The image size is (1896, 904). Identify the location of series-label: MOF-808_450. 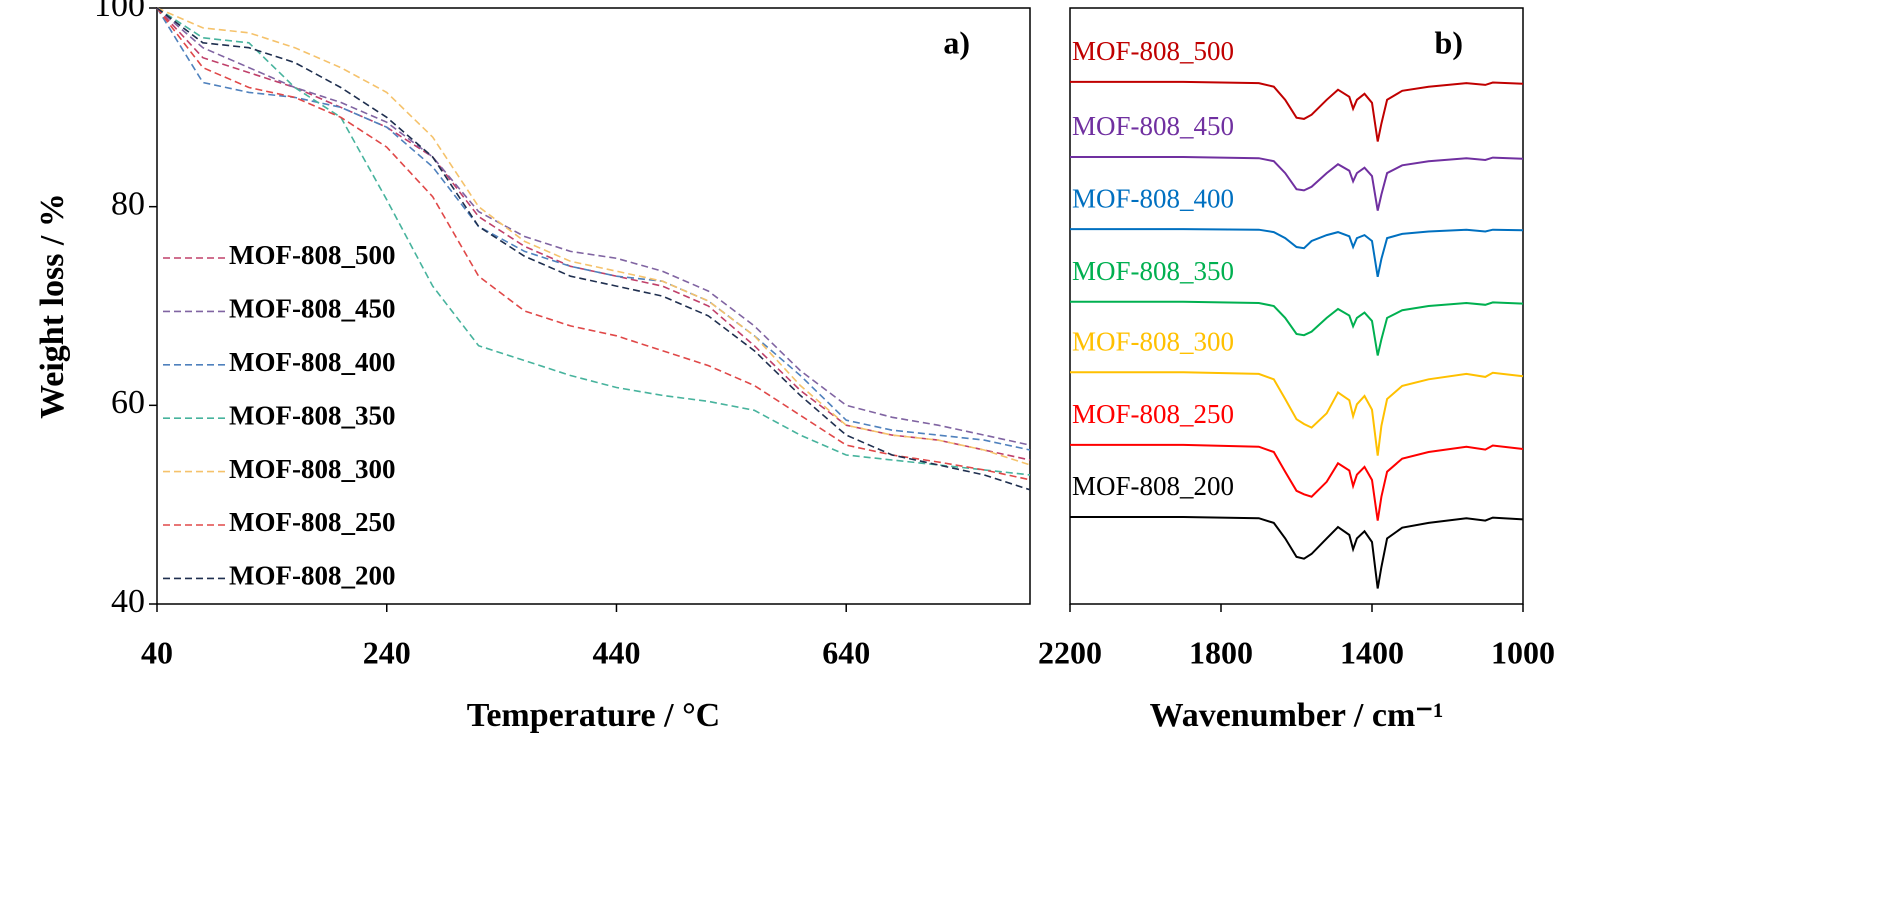
(1153, 126).